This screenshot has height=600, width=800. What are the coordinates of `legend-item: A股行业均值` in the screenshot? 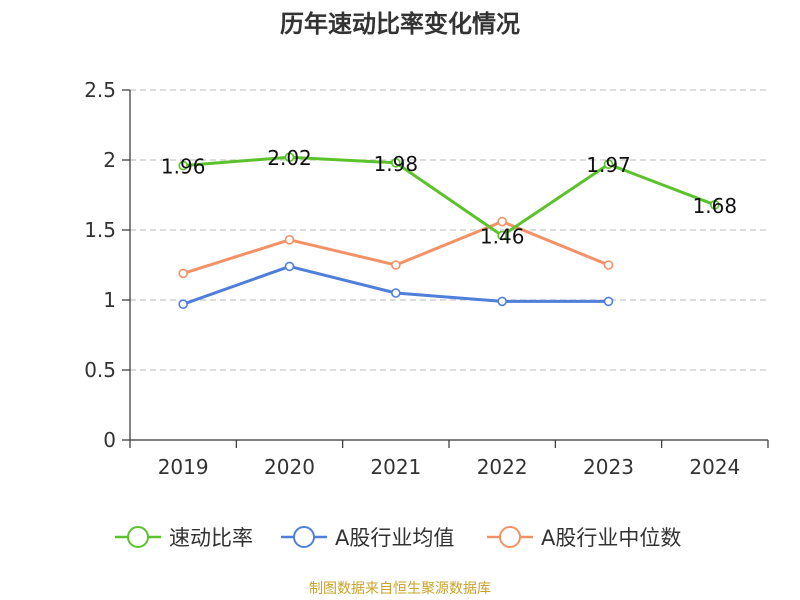 It's located at (367, 538).